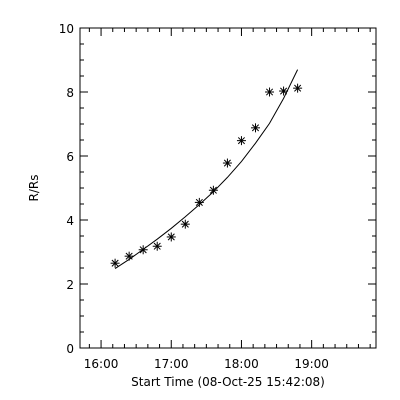 Image resolution: width=400 pixels, height=400 pixels. Describe the element at coordinates (228, 382) in the screenshot. I see `x-axis-label: Start Time (08-Oct-25 15:42:08)` at that location.